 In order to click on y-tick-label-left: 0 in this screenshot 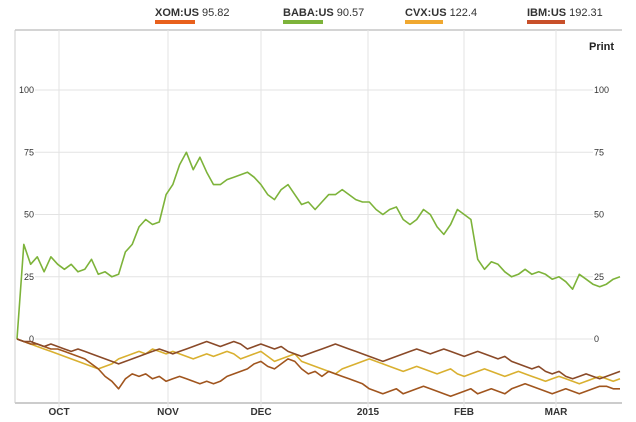, I will do `click(31, 339)`.